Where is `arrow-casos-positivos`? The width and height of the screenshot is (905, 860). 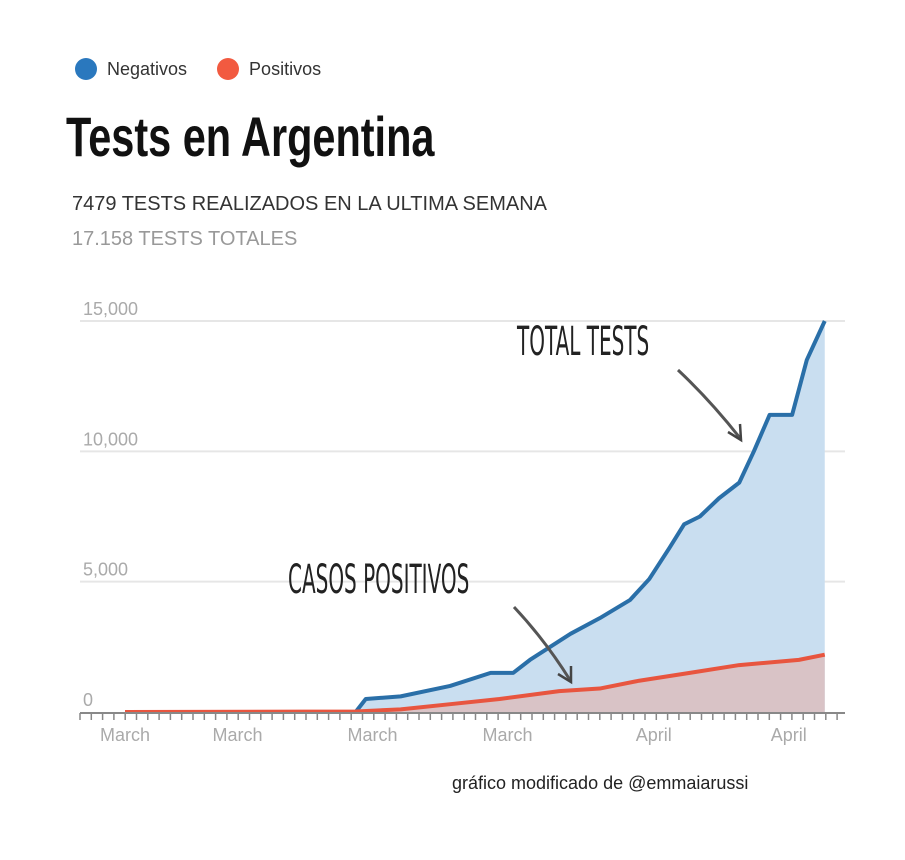
arrow-casos-positivos is located at coordinates (542, 643).